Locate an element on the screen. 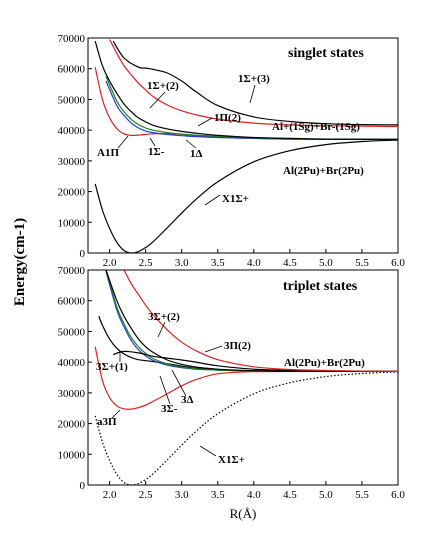  triplet-ytick-label-1: 10000 is located at coordinates (72, 455).